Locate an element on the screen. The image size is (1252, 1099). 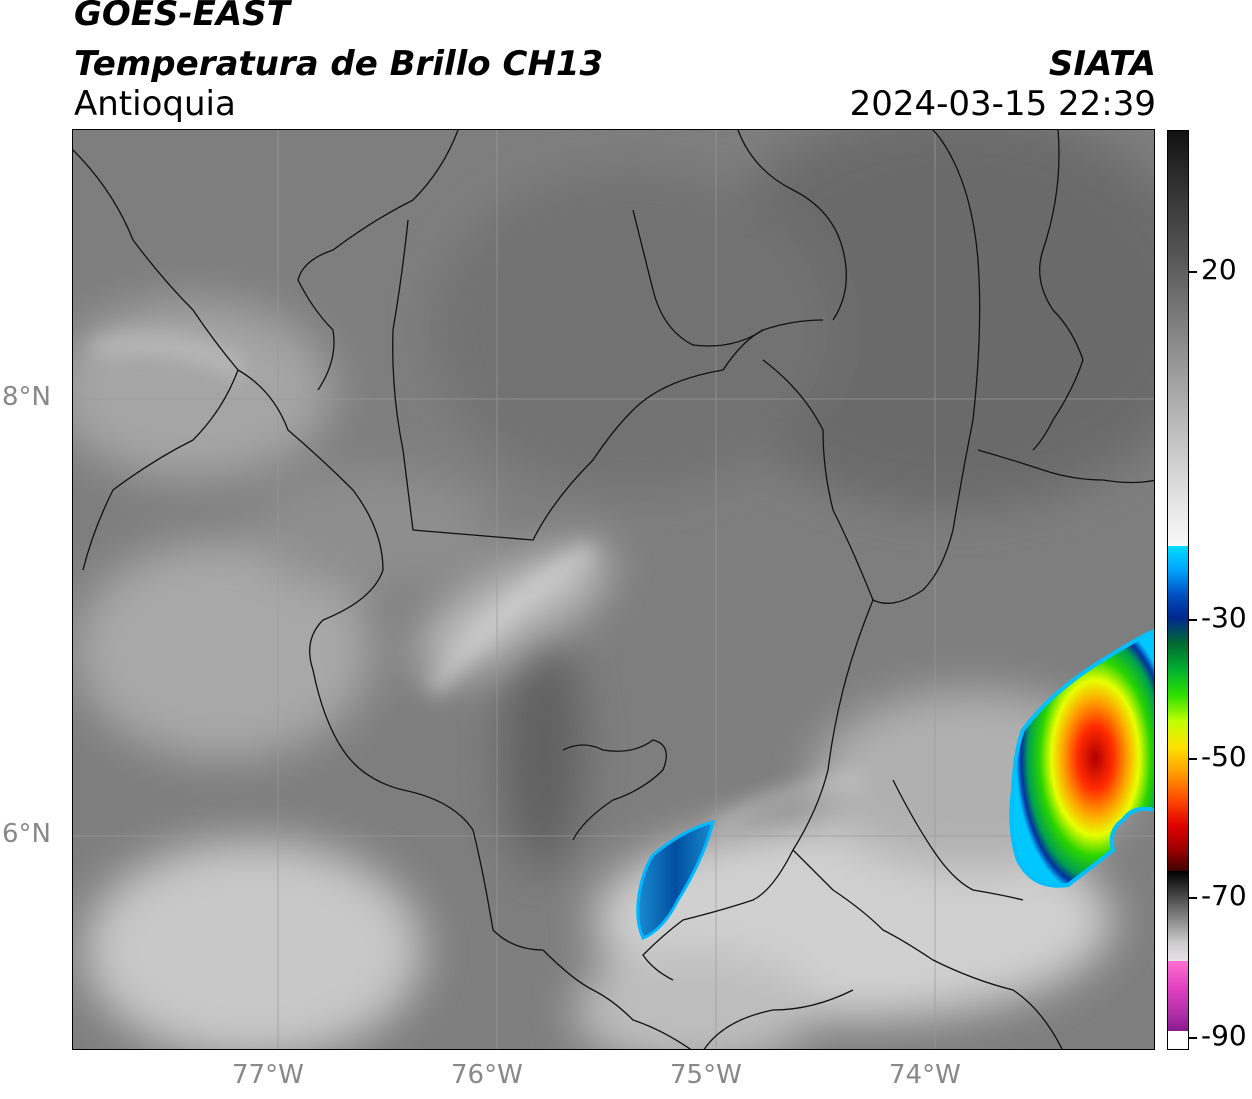
colorbar-tick-label: -30 is located at coordinates (1224, 617).